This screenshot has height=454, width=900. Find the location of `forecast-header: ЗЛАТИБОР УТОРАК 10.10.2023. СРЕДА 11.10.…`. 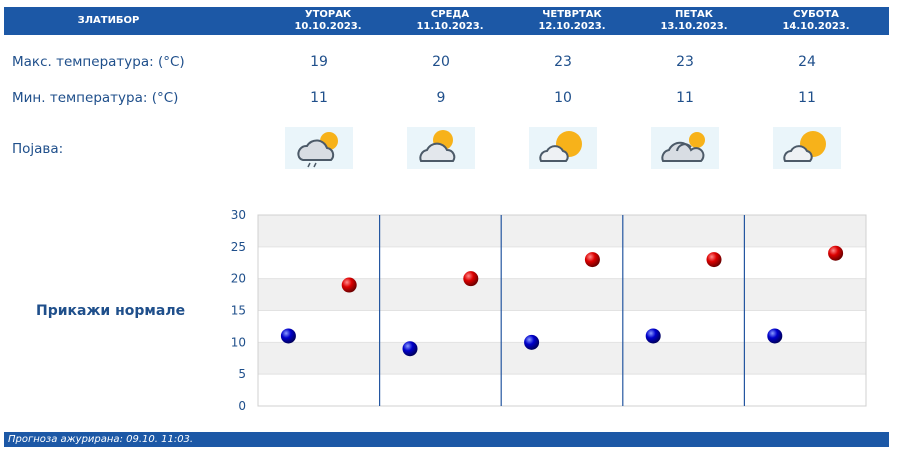

forecast-header: ЗЛАТИБОР УТОРАК 10.10.2023. СРЕДА 11.10.… is located at coordinates (446, 21).